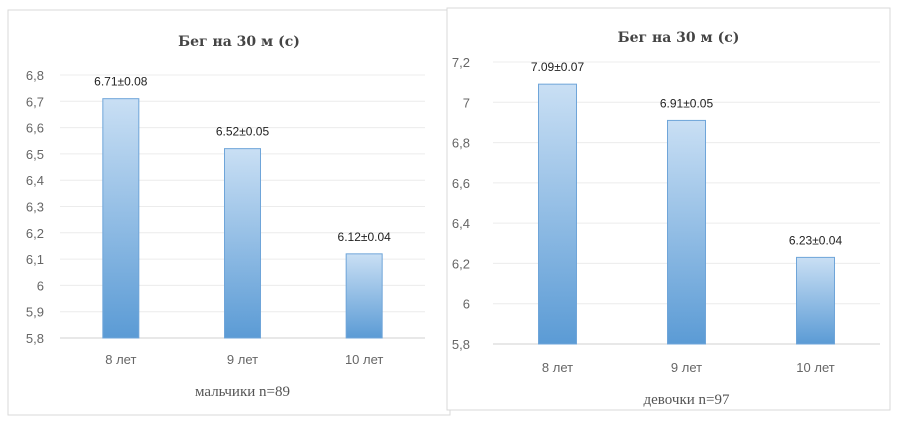  I want to click on y-tick-label: 6,5, so click(35, 154).